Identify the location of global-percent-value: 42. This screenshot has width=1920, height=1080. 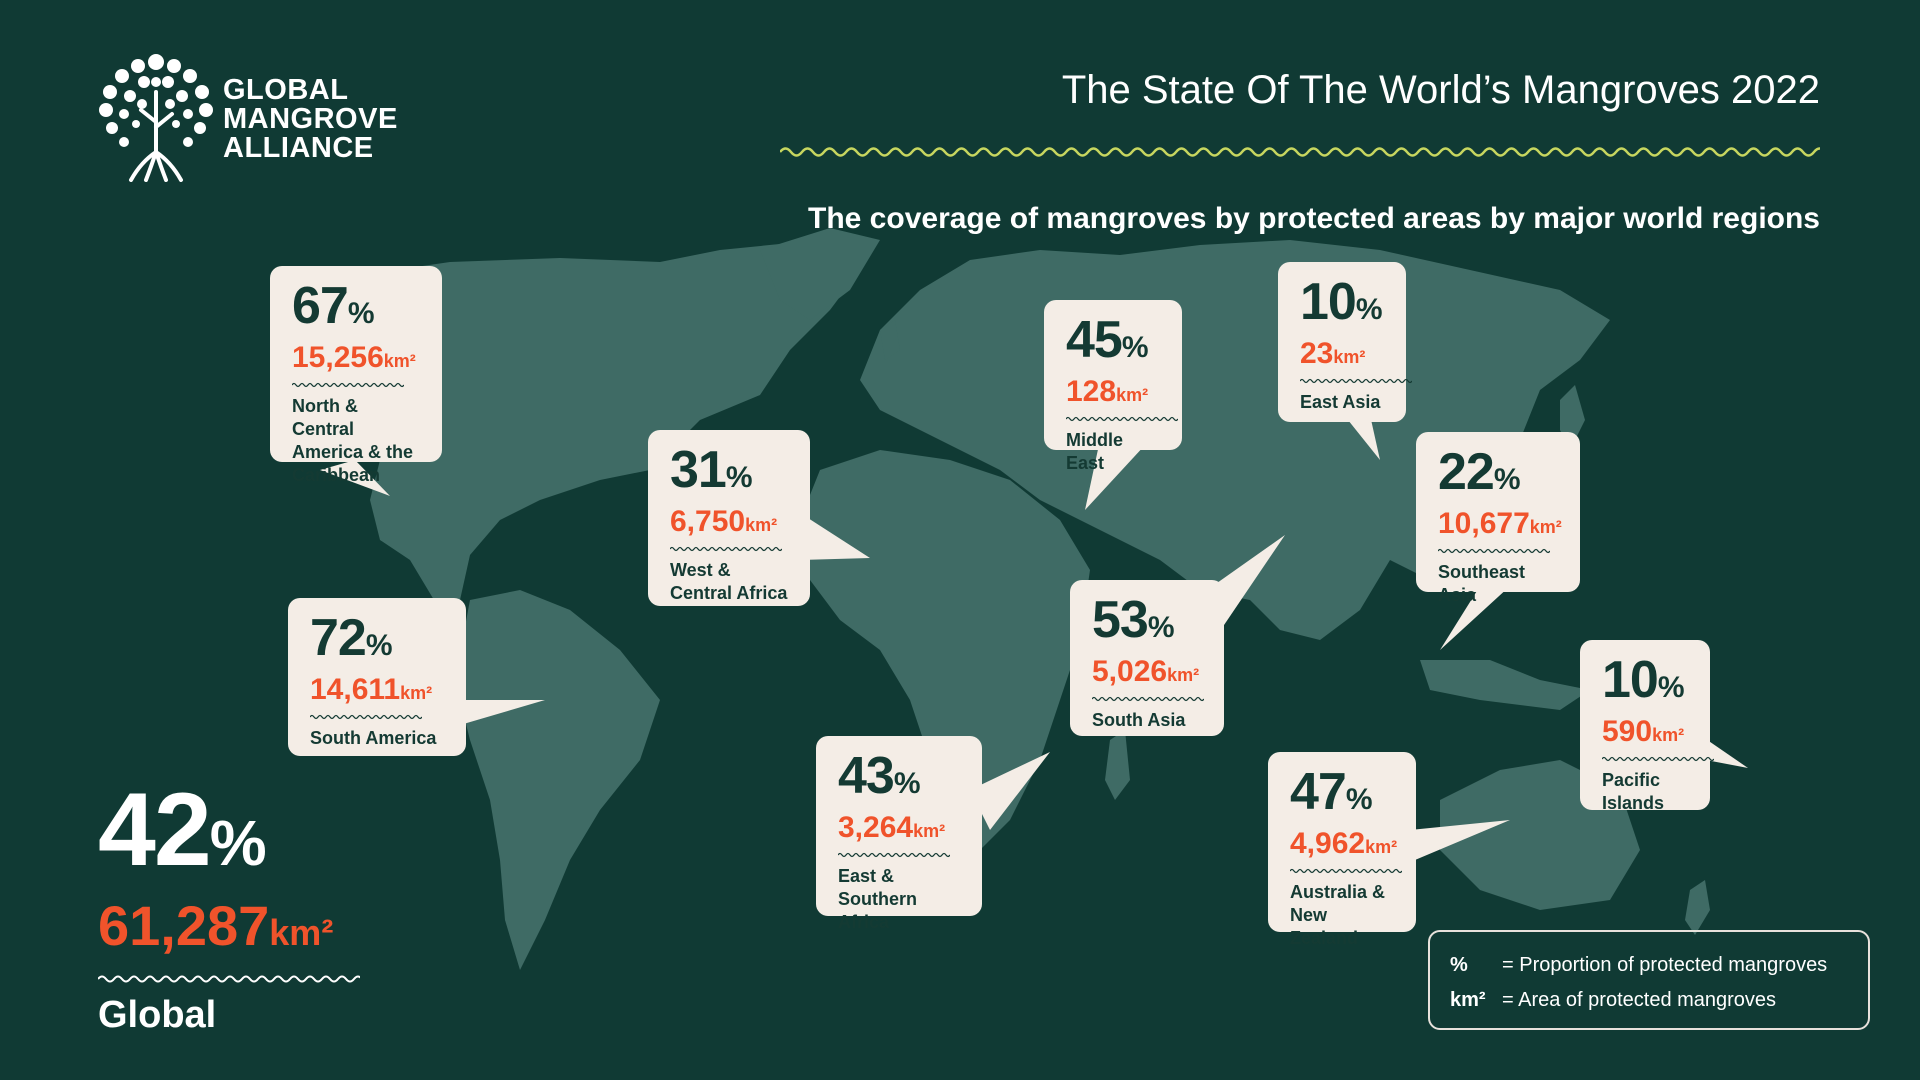
(155, 830).